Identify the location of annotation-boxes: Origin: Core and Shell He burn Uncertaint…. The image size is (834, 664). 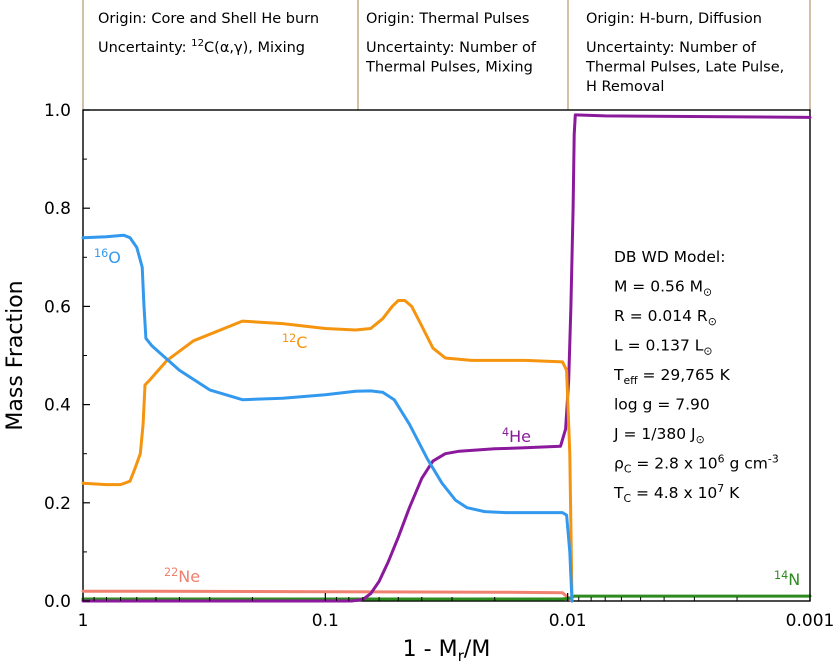
(446, 55).